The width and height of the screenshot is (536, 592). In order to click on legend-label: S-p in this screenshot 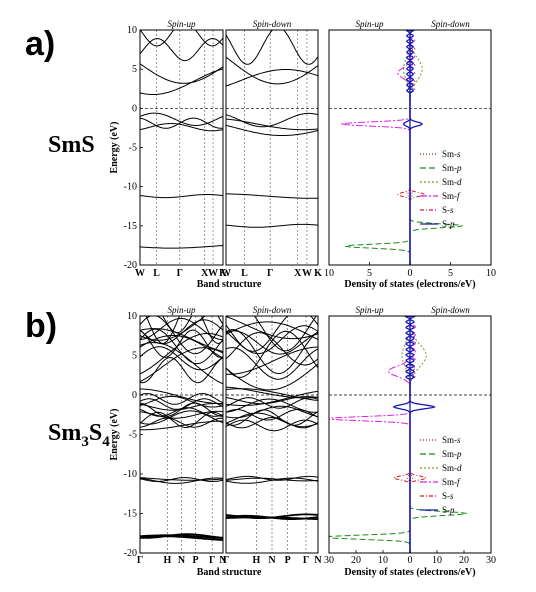, I will do `click(448, 510)`.